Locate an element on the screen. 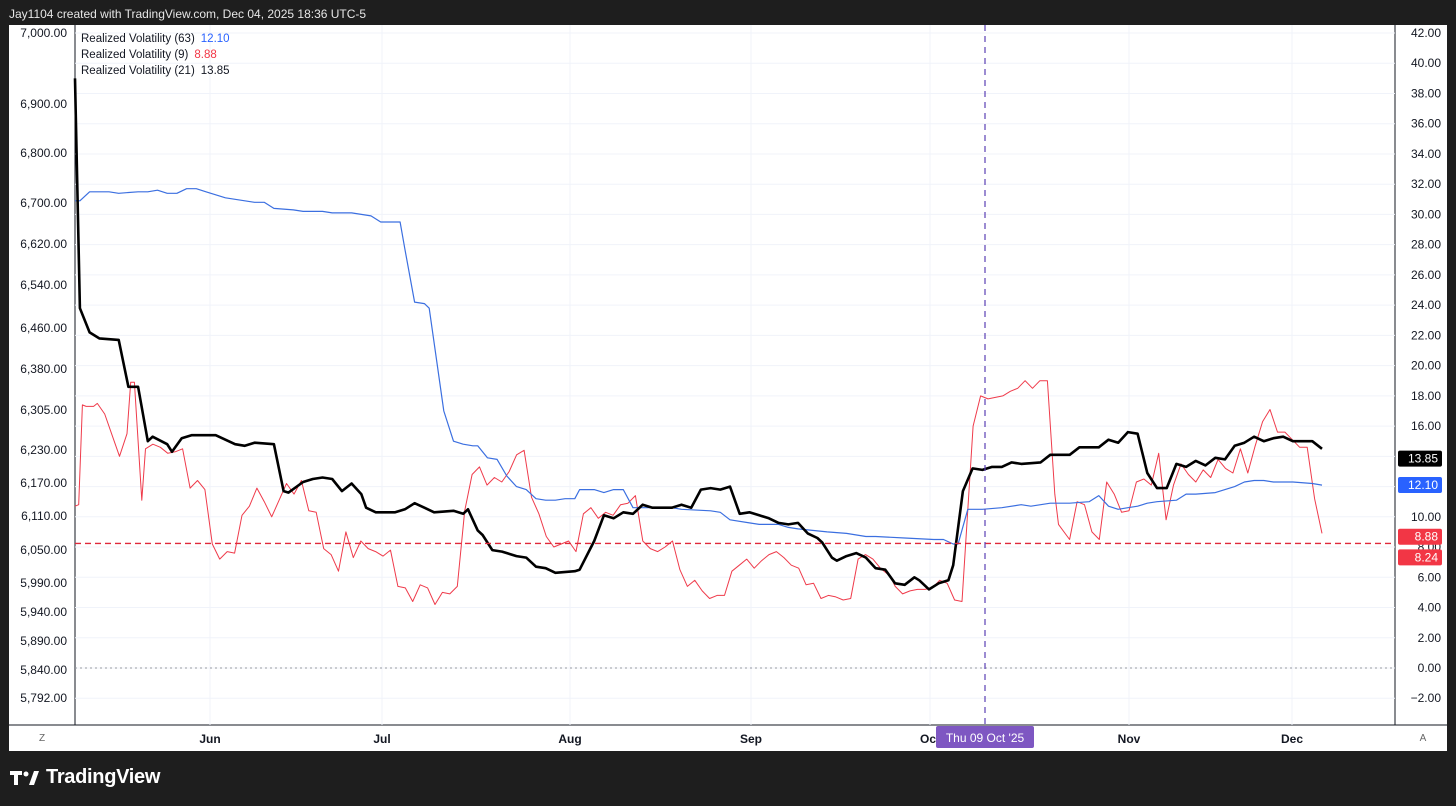 This screenshot has width=1456, height=806. tradingview-brand: TradingView is located at coordinates (103, 777).